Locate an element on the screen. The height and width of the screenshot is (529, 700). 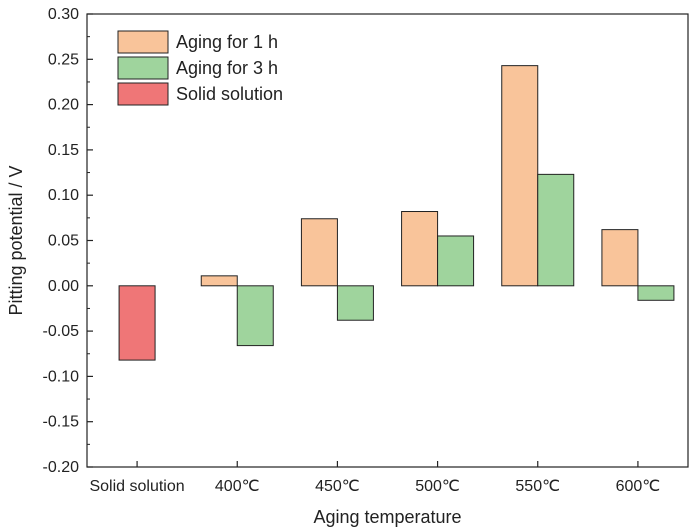
y-tick-label: 0.15 is located at coordinates (63, 150).